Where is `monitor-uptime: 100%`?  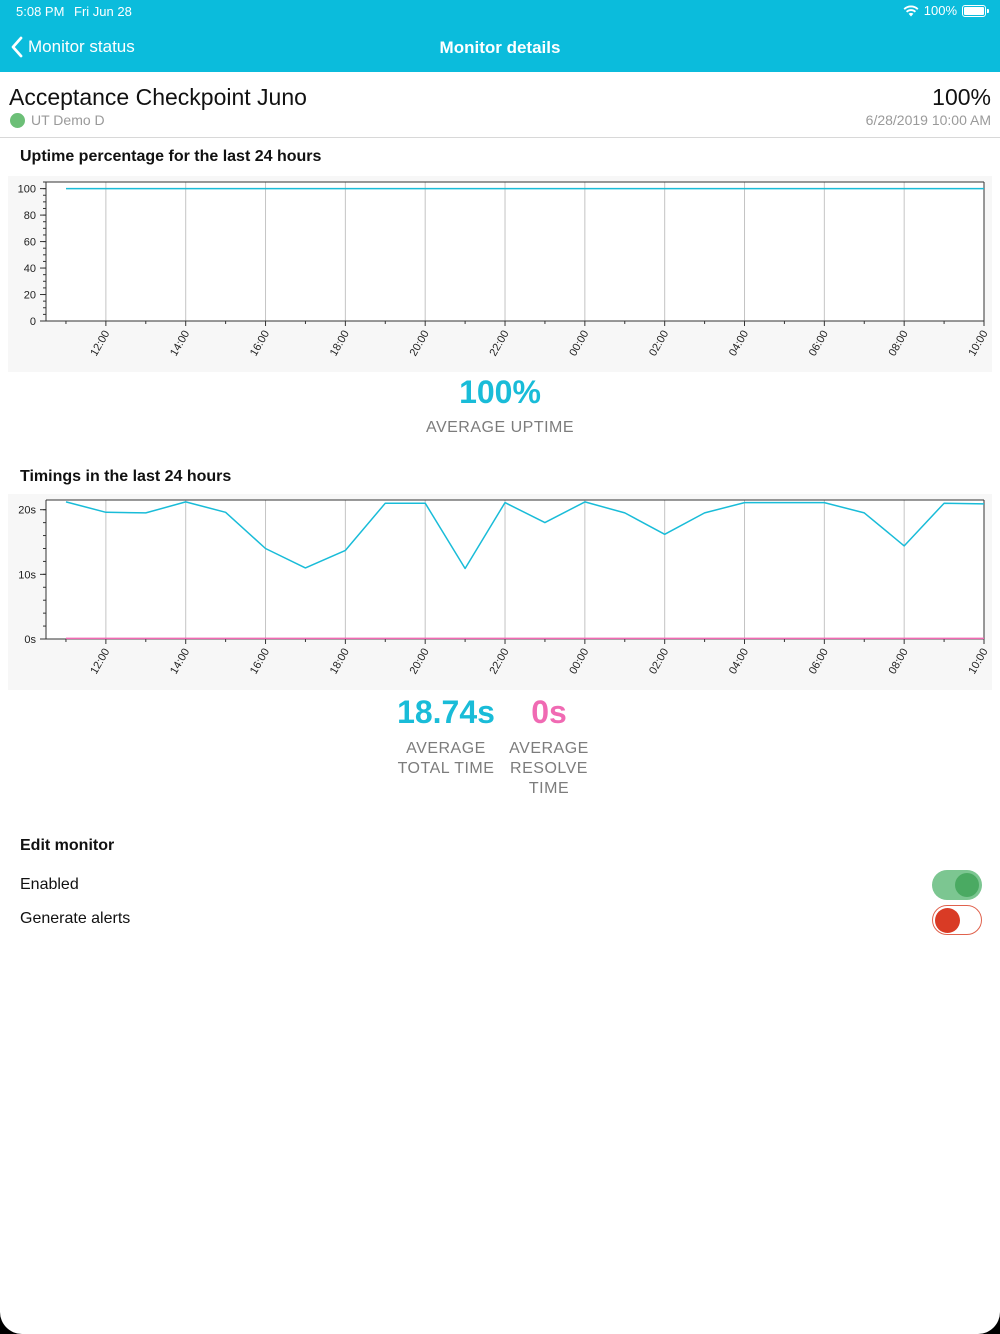 monitor-uptime: 100% is located at coordinates (961, 97).